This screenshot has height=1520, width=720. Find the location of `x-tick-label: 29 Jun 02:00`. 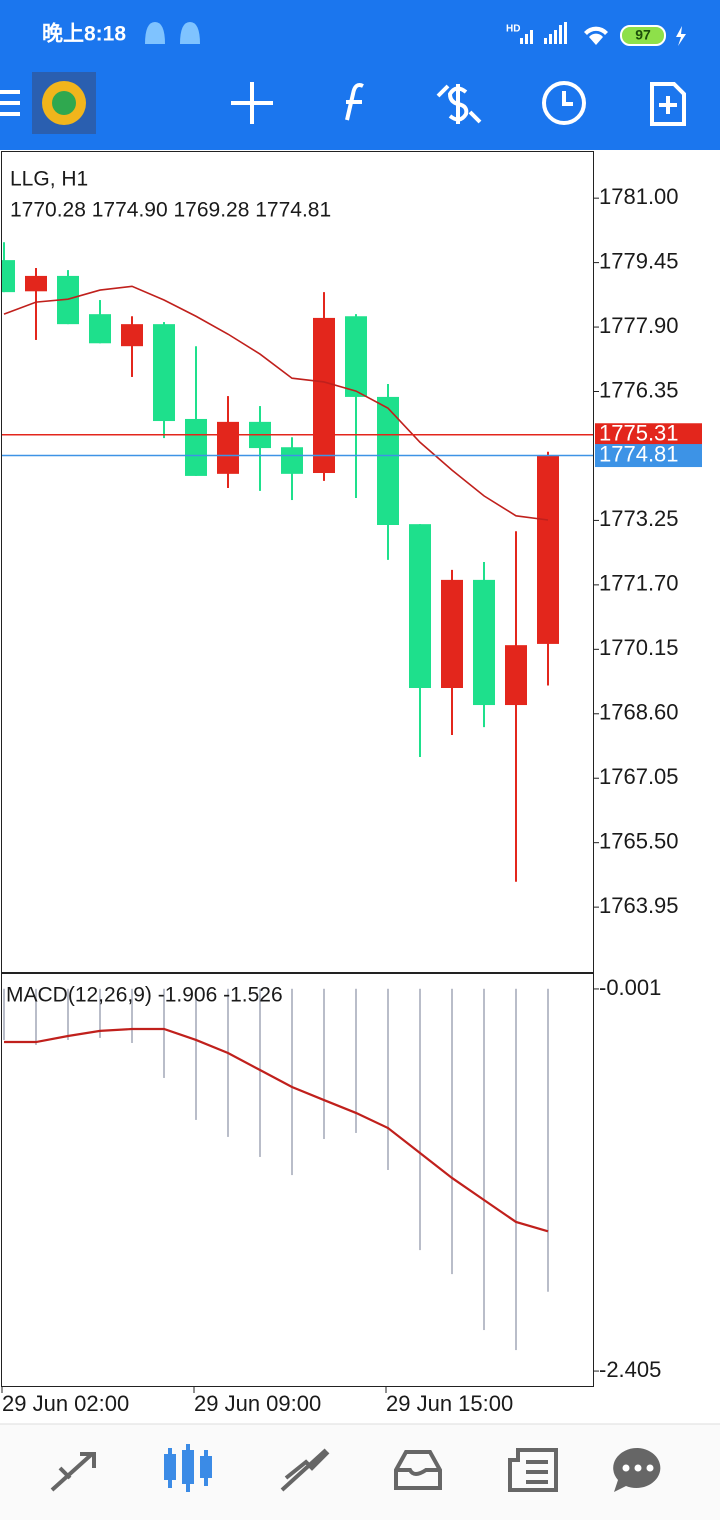

x-tick-label: 29 Jun 02:00 is located at coordinates (65, 1403).